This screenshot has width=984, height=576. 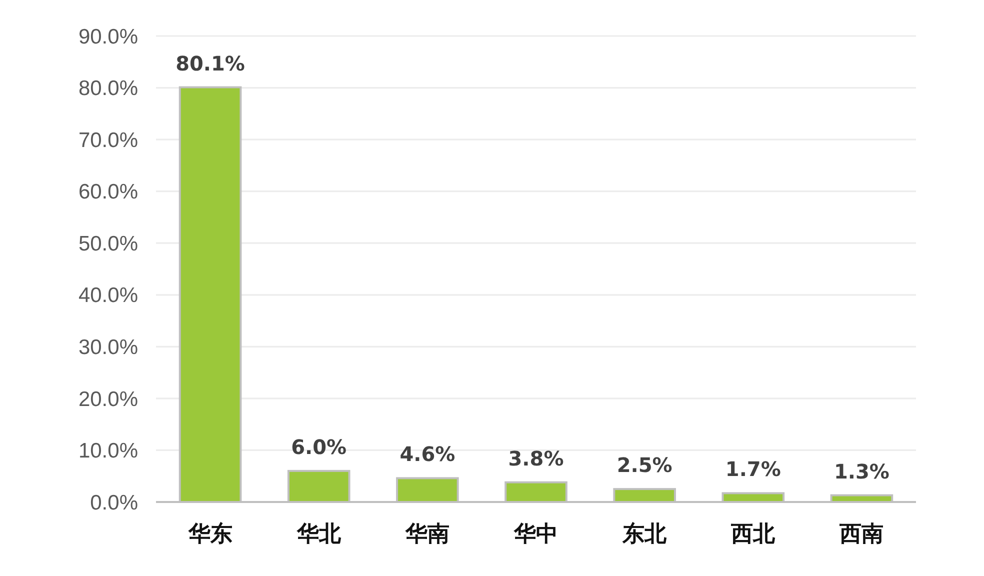 What do you see at coordinates (108, 192) in the screenshot?
I see `y-tick-label: 60.0%` at bounding box center [108, 192].